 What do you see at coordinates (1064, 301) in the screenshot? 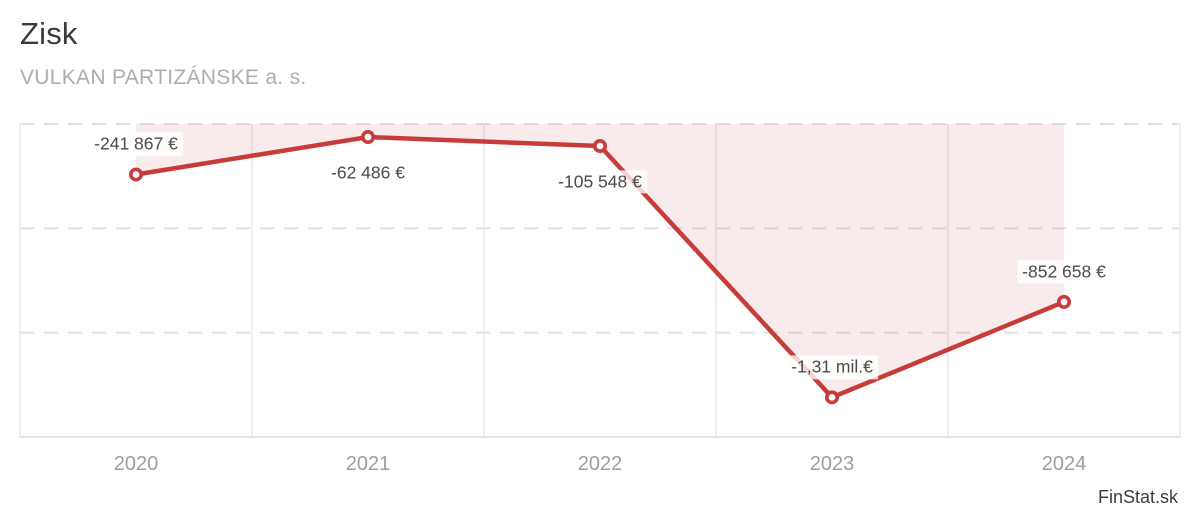
I see `data-point-2024` at bounding box center [1064, 301].